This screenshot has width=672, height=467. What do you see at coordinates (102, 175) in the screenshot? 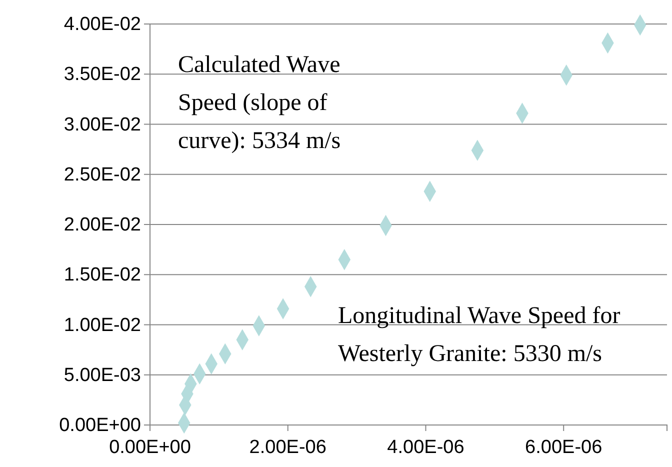
I see `y-tick-label: 2.50E-02` at bounding box center [102, 175].